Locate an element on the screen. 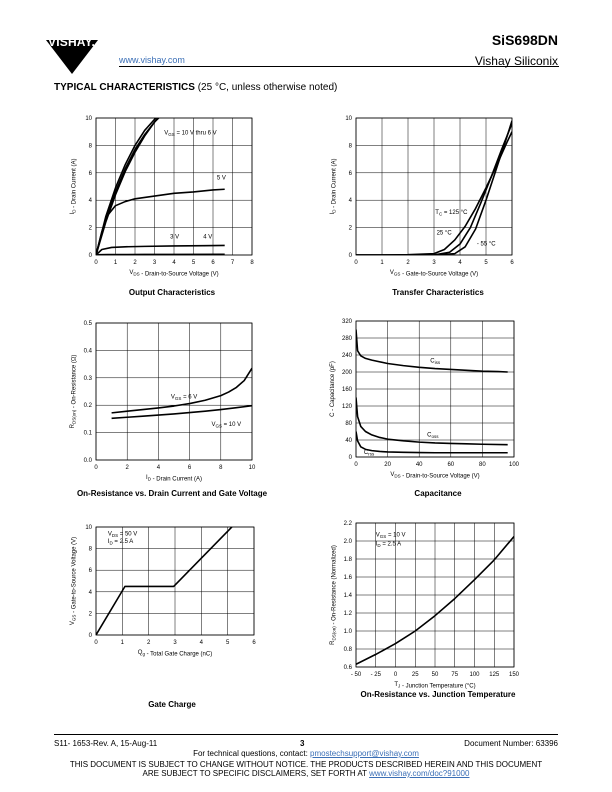  x-tick-label: 60 is located at coordinates (450, 465).